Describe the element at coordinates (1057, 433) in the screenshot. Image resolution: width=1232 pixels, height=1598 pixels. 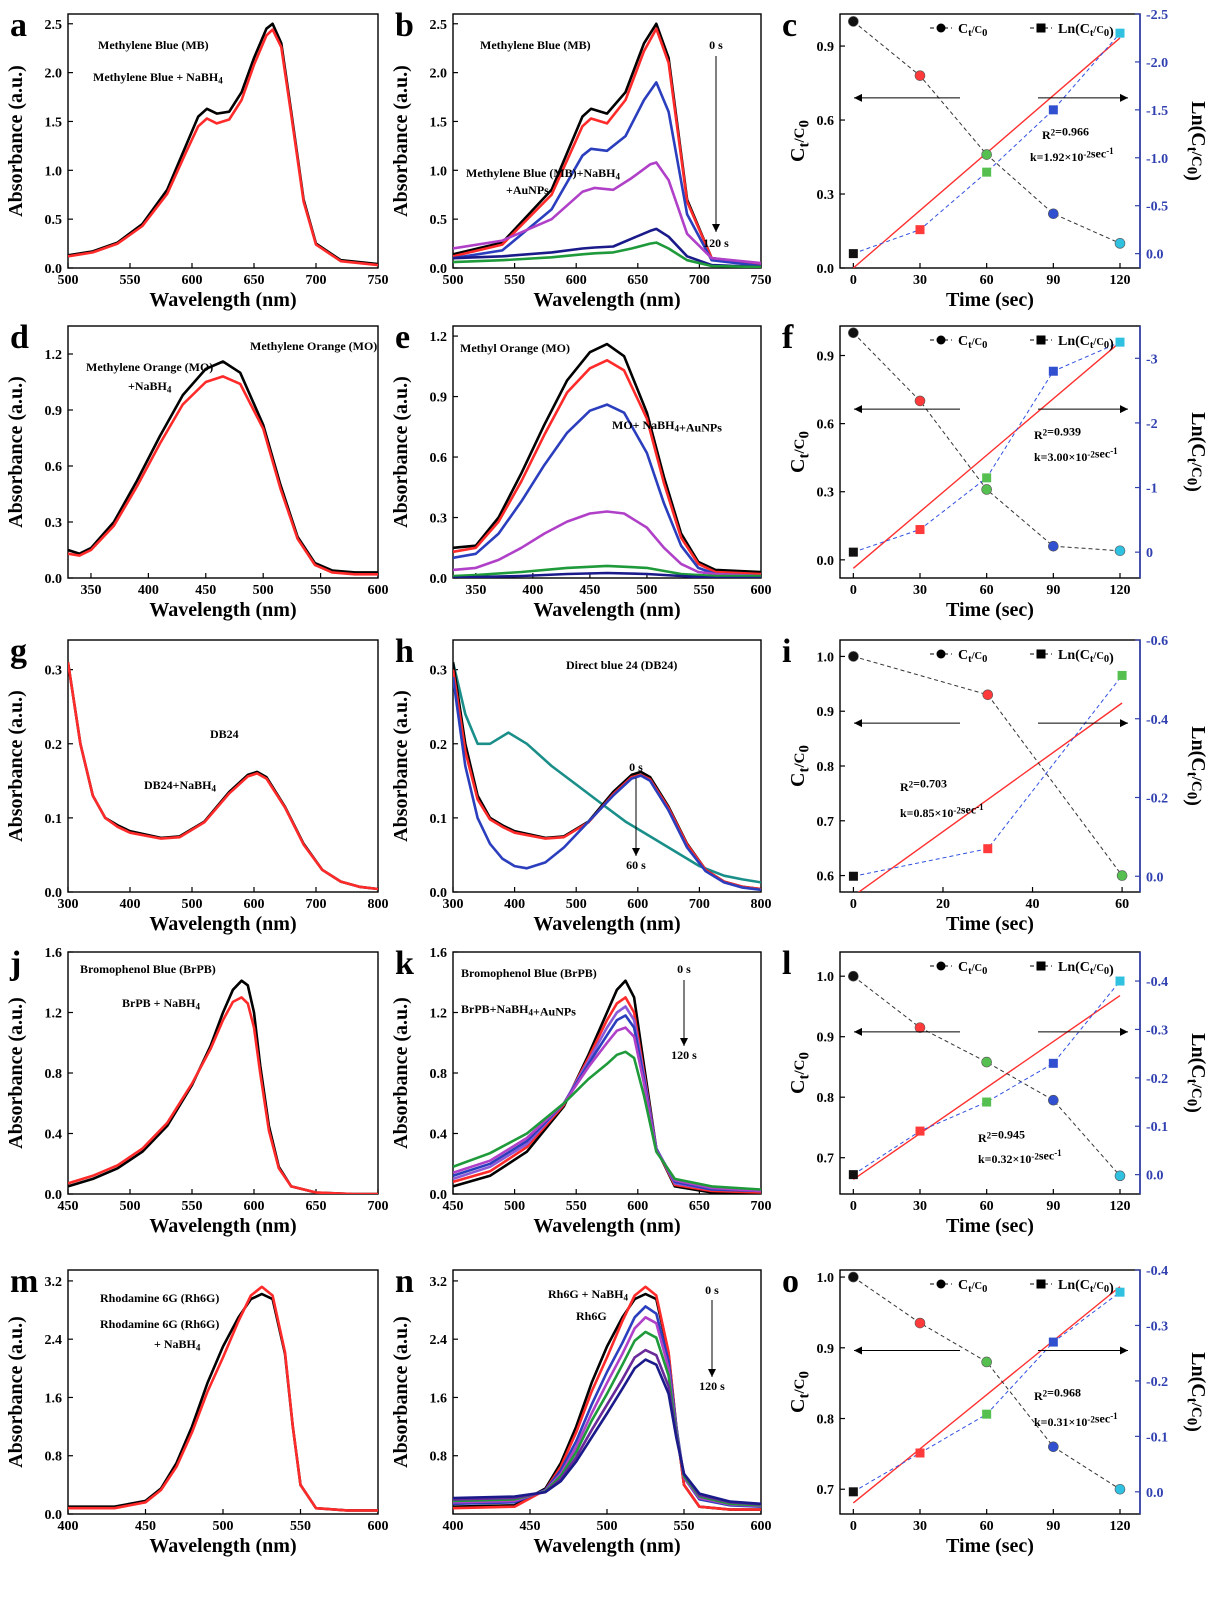
I see `annotation-text: R2=0.939` at that location.